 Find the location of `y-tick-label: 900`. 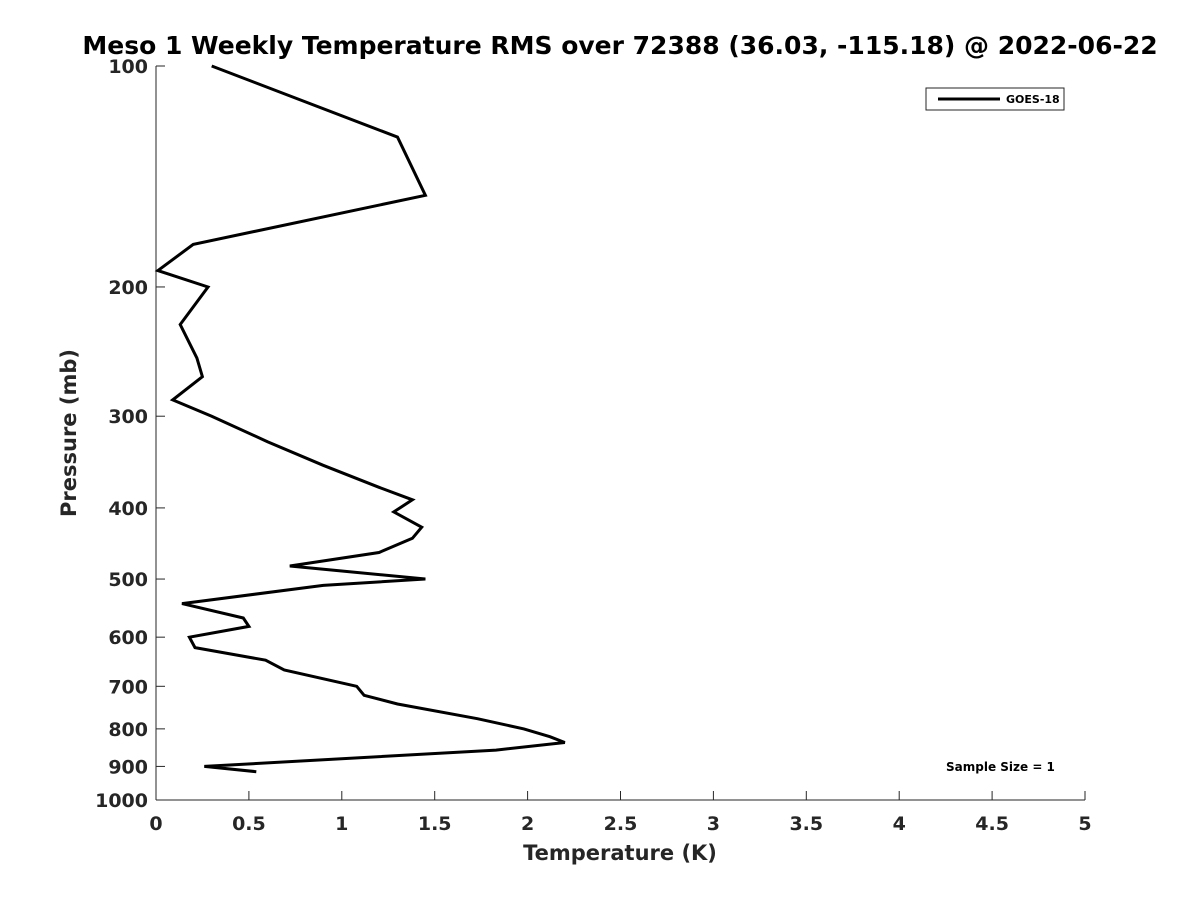

y-tick-label: 900 is located at coordinates (128, 767).